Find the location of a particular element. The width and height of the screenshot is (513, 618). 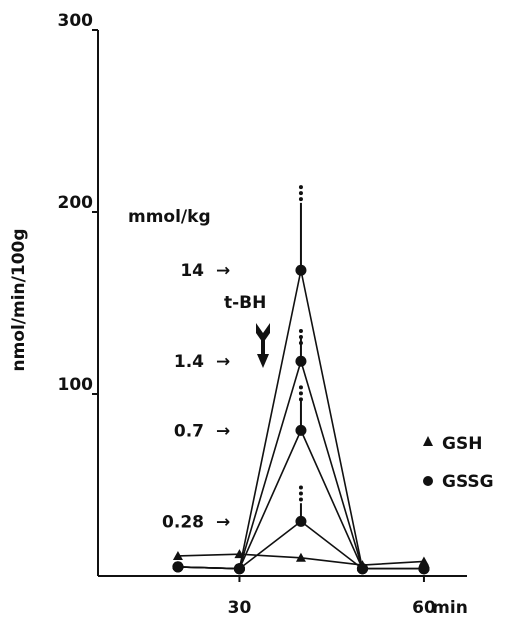

y-axis-title: nmol/min/100g is located at coordinates (19, 299).